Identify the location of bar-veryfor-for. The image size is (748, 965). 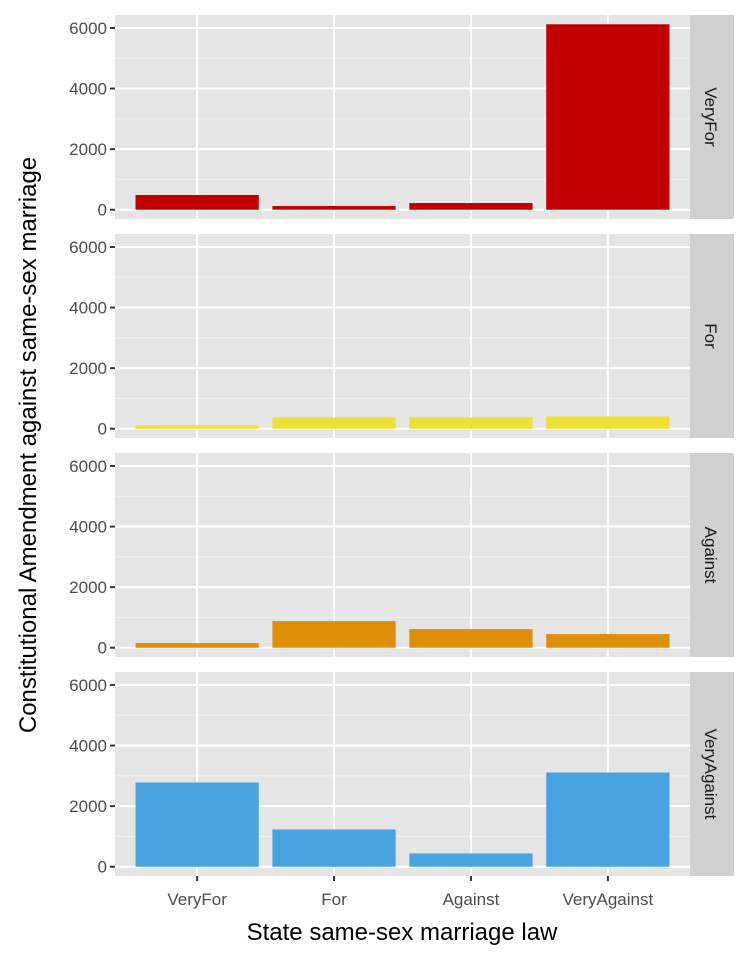
(334, 208).